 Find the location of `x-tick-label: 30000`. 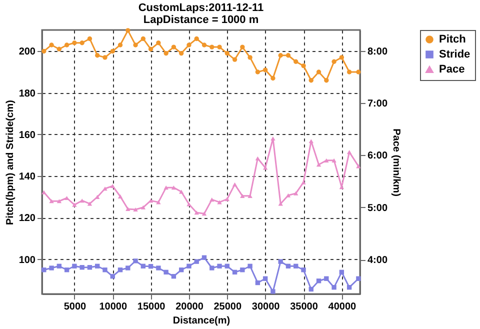

x-tick-label: 30000 is located at coordinates (266, 307).